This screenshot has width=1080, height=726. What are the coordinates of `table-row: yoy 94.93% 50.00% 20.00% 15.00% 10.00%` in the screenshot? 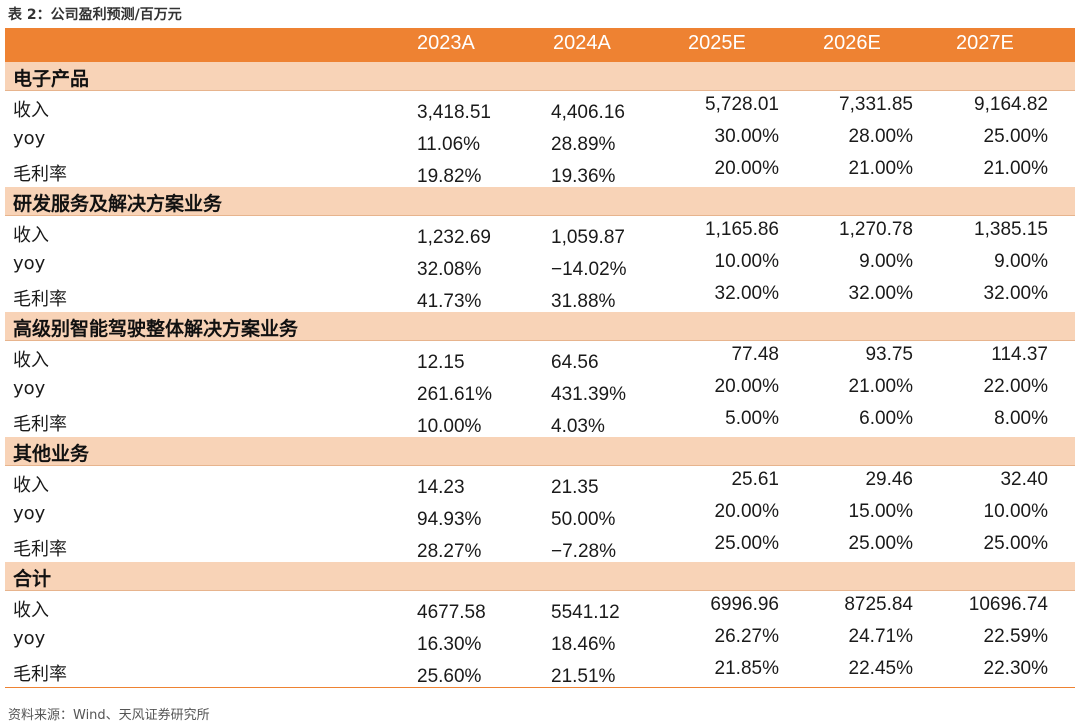 It's located at (540, 514).